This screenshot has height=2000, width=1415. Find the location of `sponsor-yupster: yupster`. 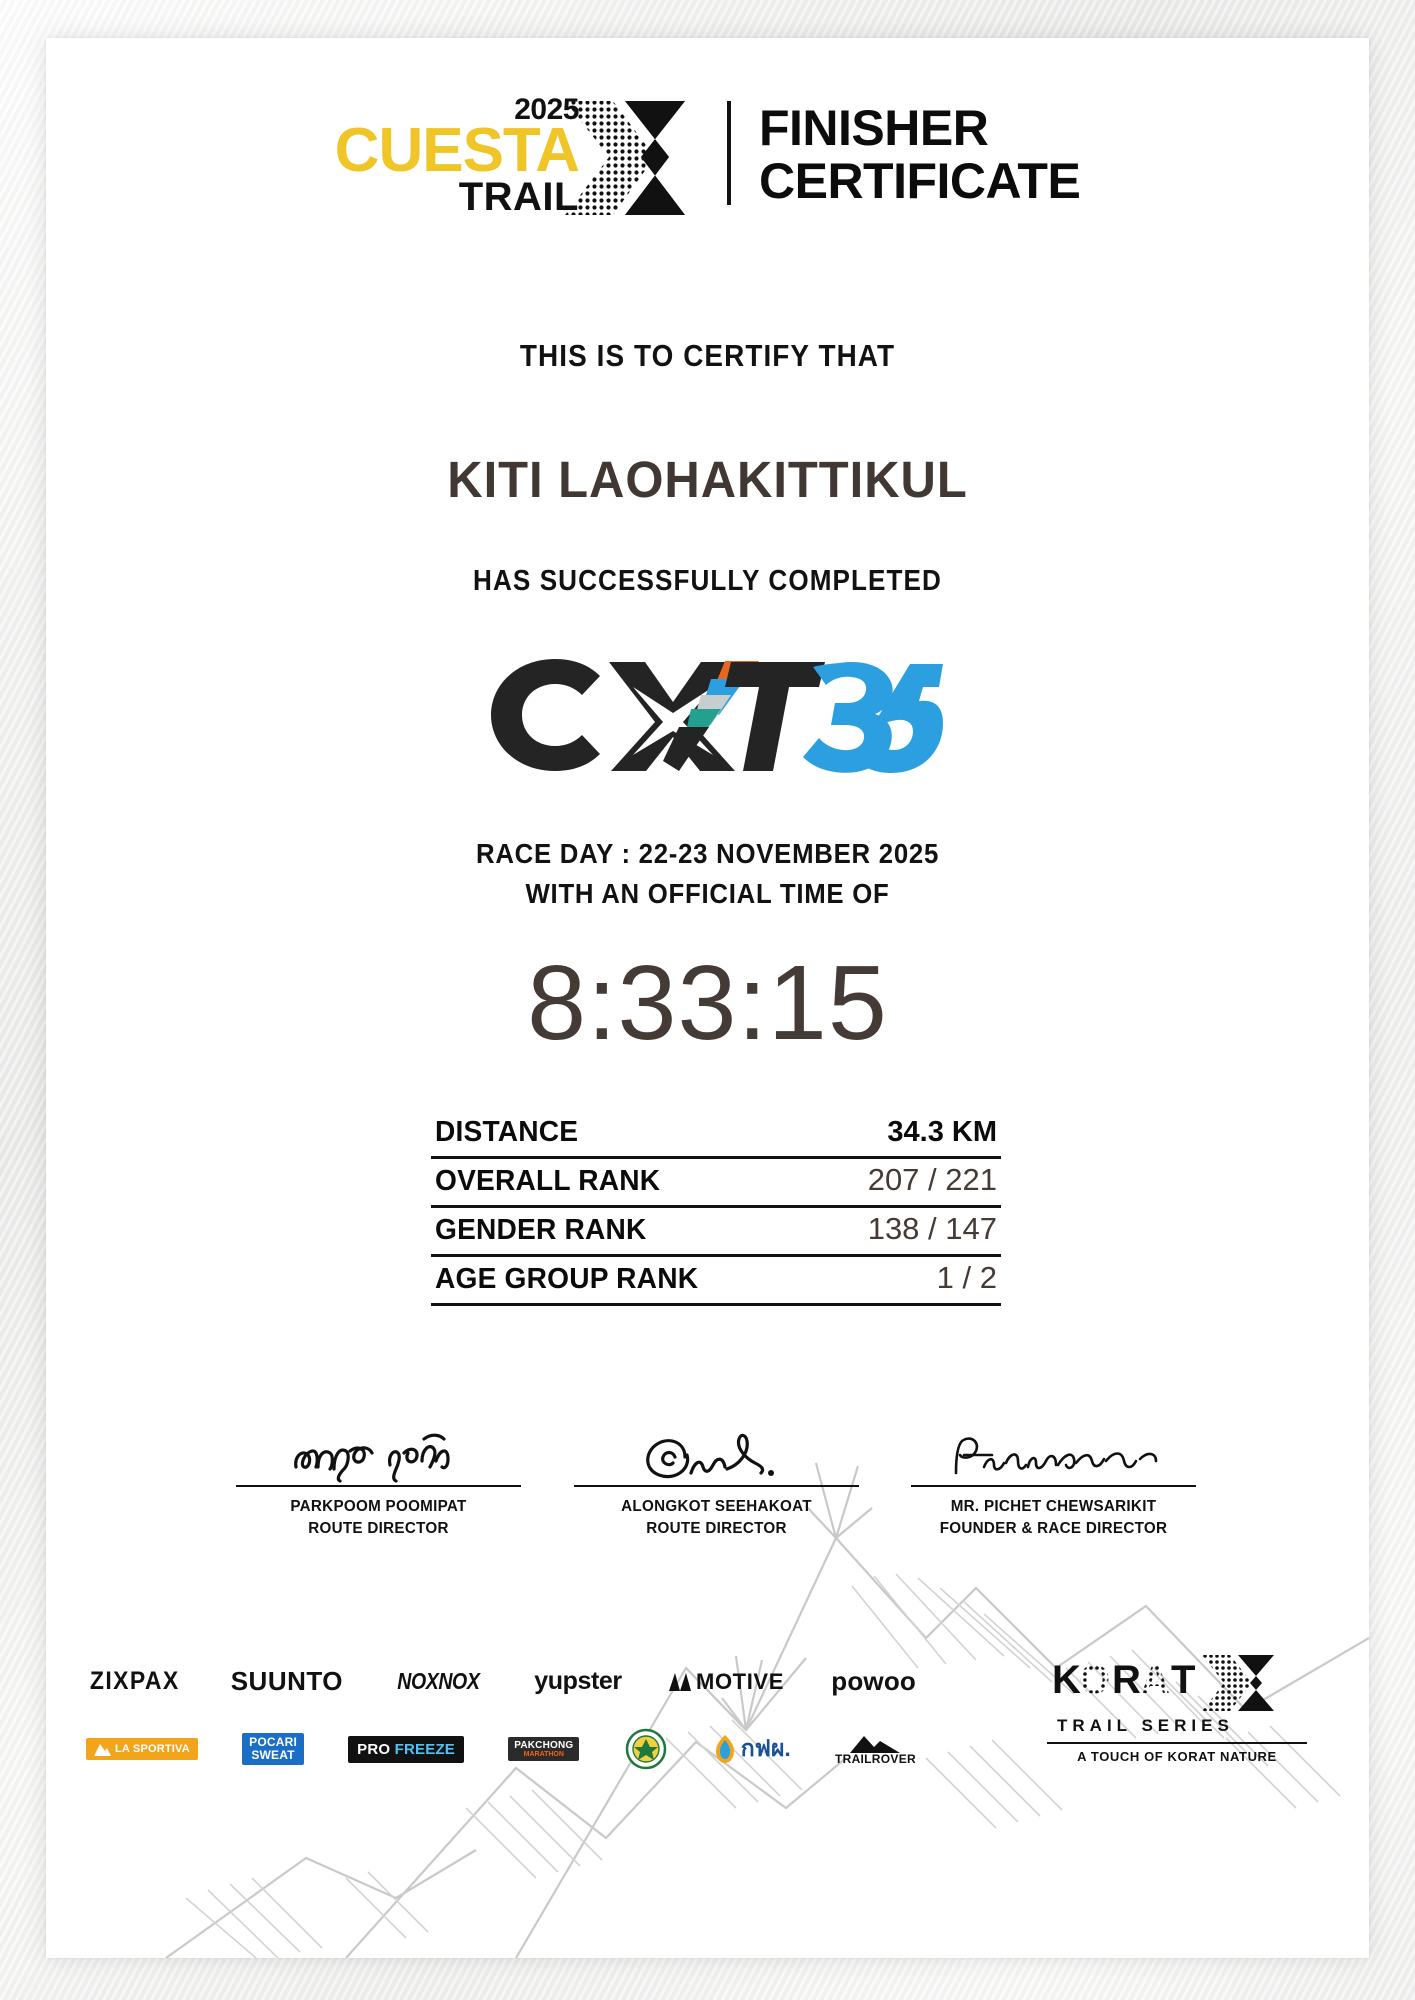

sponsor-yupster: yupster is located at coordinates (578, 1681).